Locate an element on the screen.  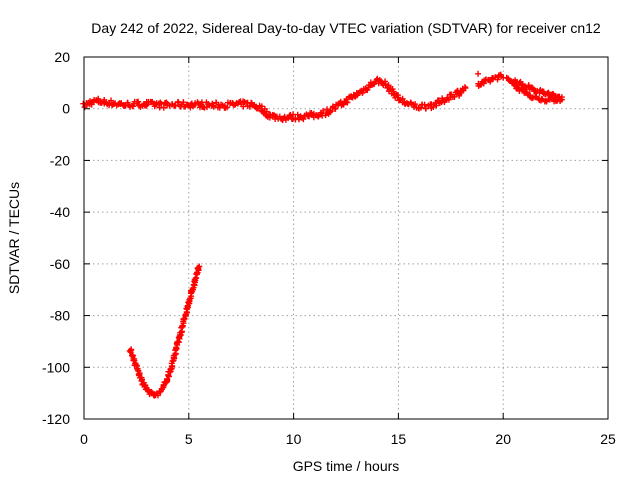
x-tick-label: 0 is located at coordinates (84, 439).